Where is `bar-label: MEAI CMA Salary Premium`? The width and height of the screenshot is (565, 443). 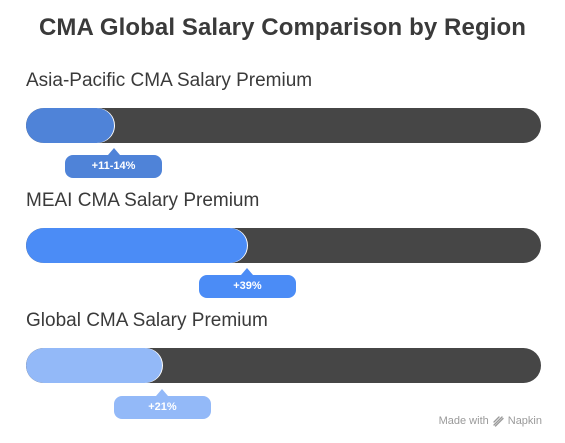
bar-label: MEAI CMA Salary Premium is located at coordinates (143, 200).